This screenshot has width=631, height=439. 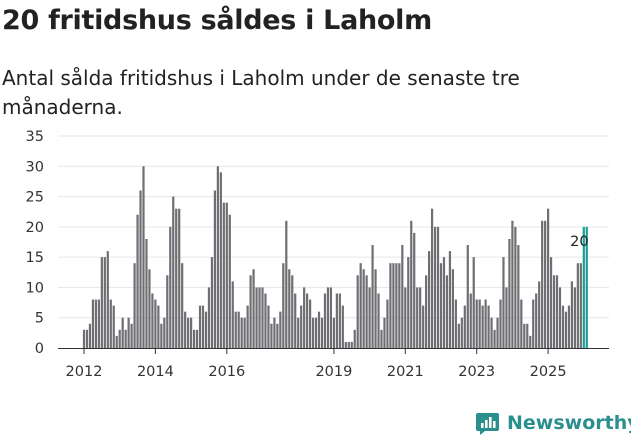 What do you see at coordinates (84, 372) in the screenshot?
I see `x-tick-label: 2012` at bounding box center [84, 372].